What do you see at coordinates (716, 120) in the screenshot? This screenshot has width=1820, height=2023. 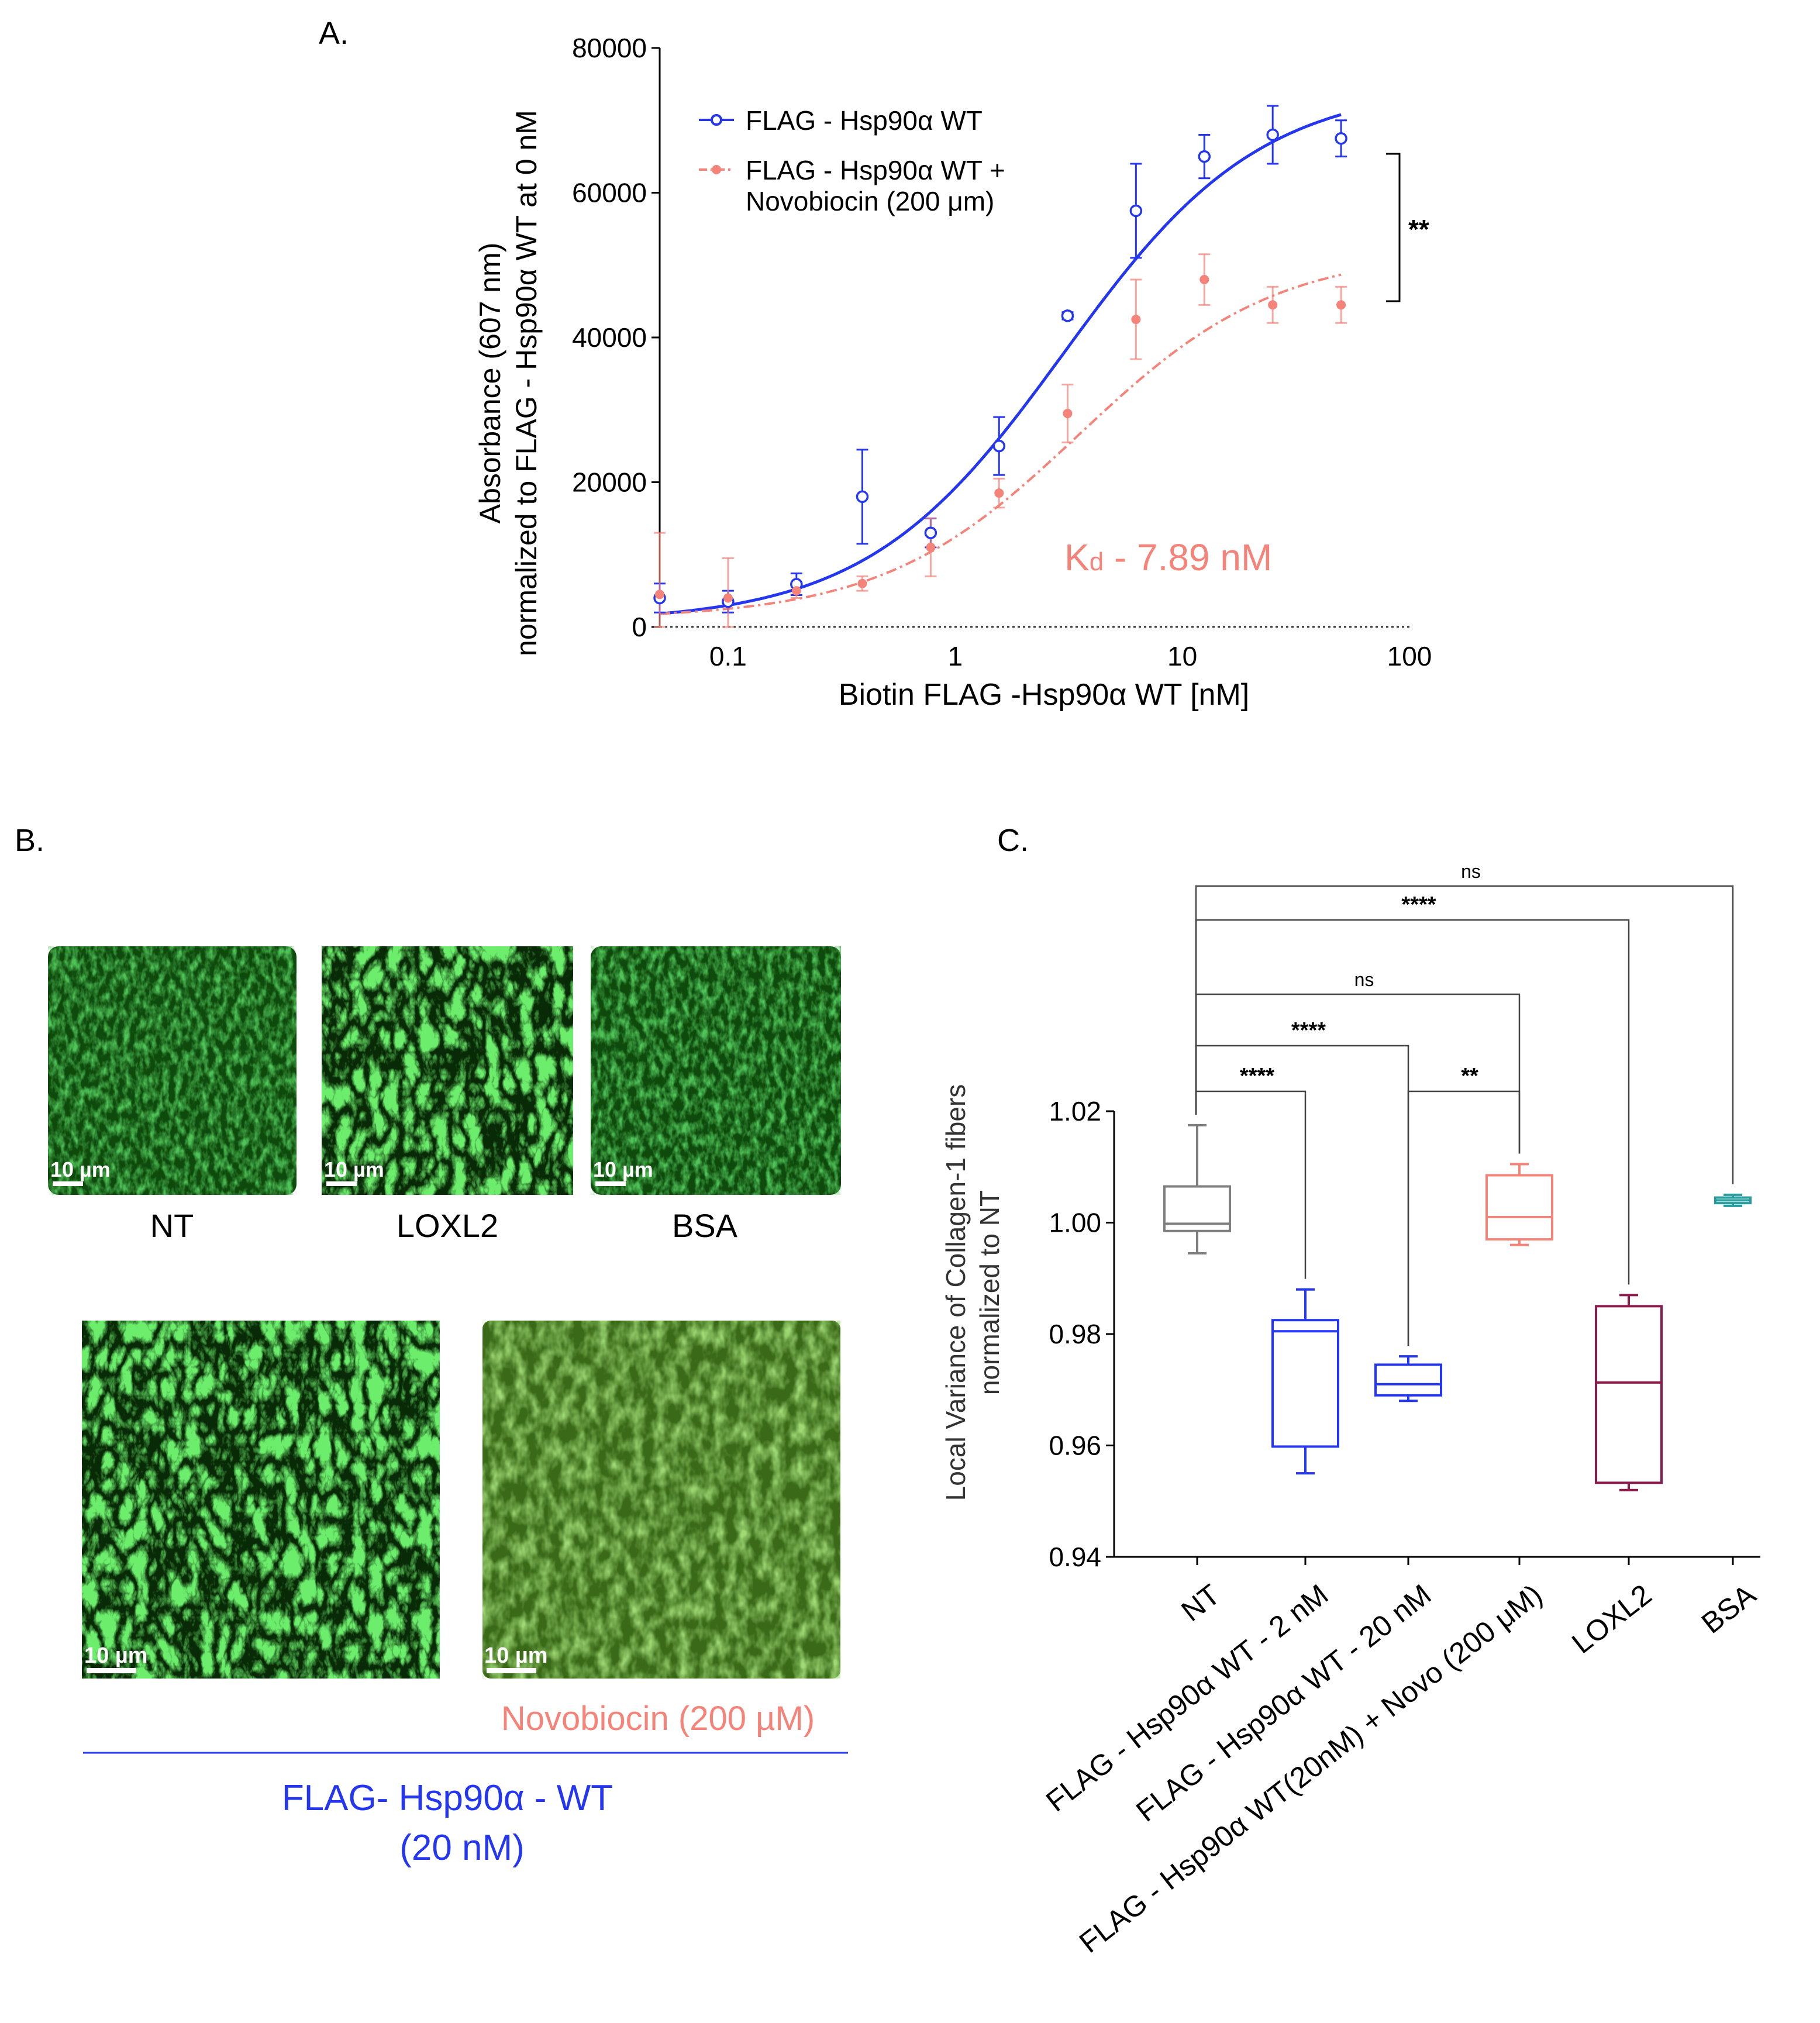 I see `legend-swatch-wt` at bounding box center [716, 120].